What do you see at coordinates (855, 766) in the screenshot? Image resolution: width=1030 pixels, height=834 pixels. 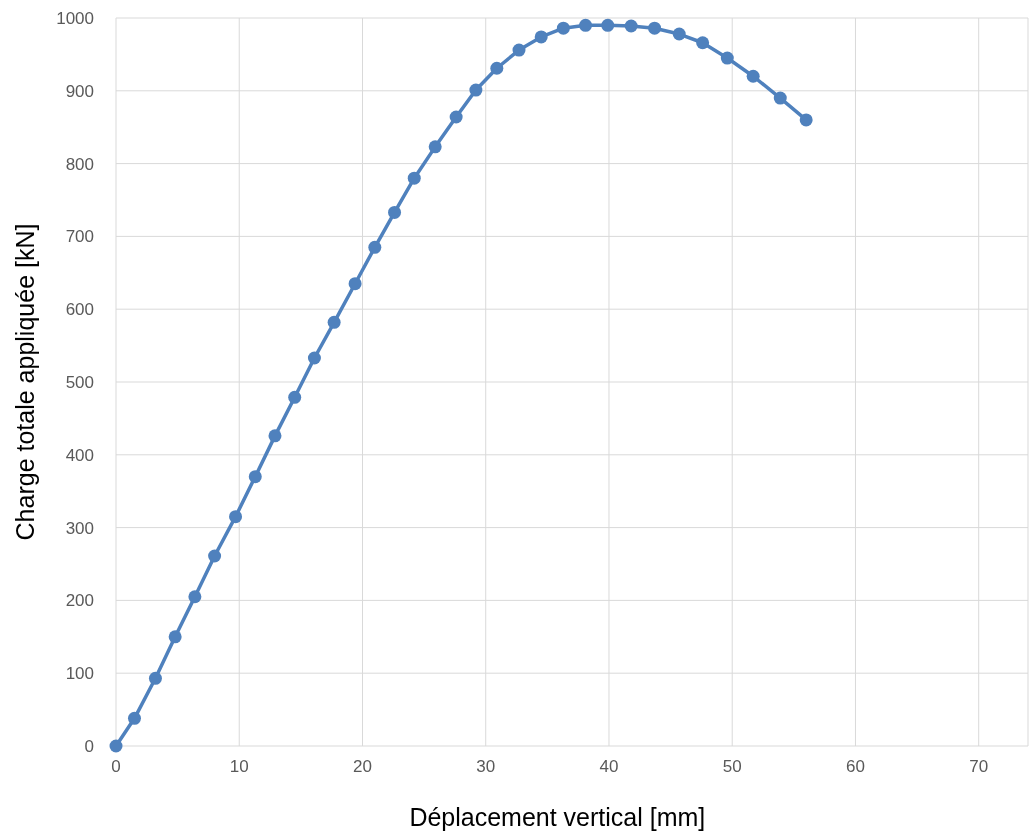 I see `x-tick-label: 60` at bounding box center [855, 766].